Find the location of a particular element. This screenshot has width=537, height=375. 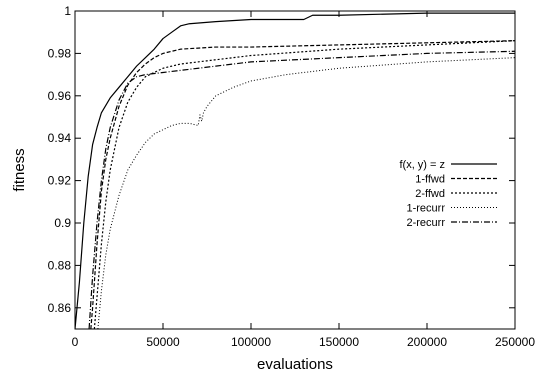

legend: f(x, y) = z 1-ffwd 2-ffwd 1-recurr 2-recurr is located at coordinates (448, 194).